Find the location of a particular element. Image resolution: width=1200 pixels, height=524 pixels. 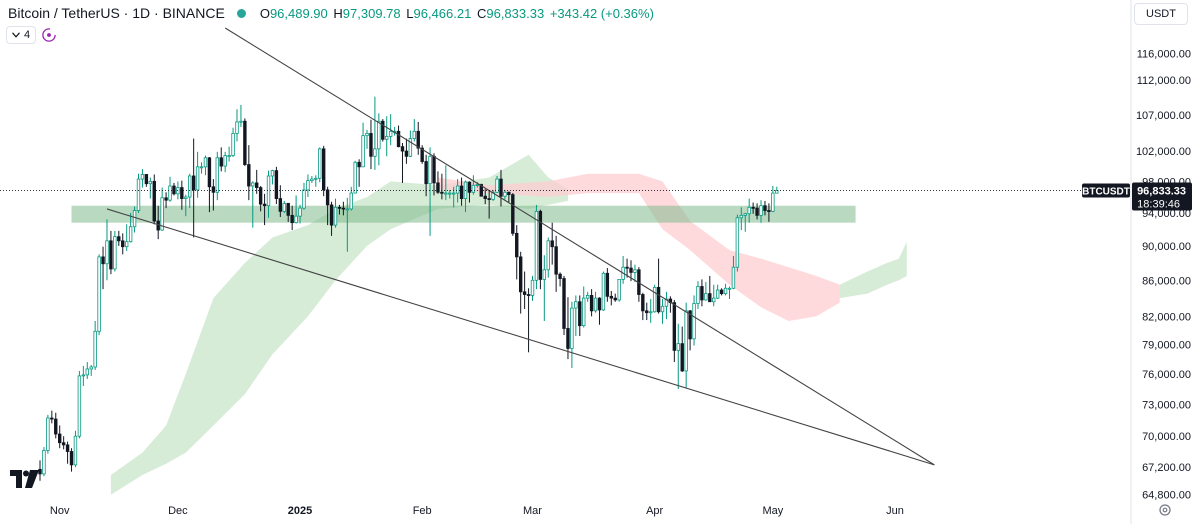

cloud-green-area-late is located at coordinates (873, 270).